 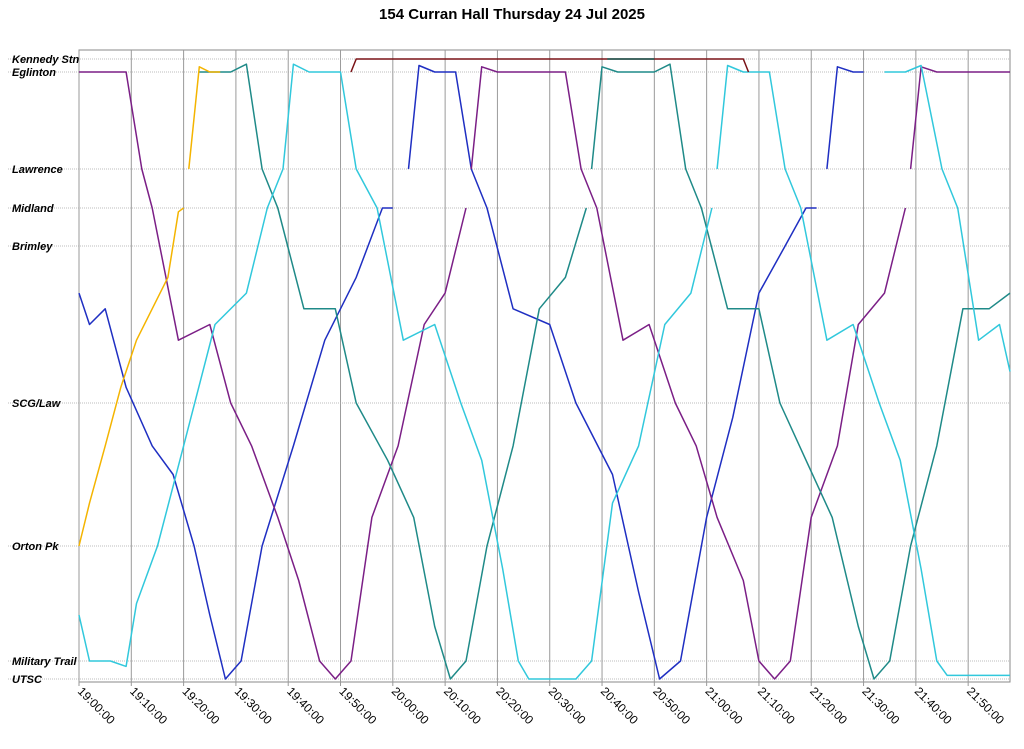 I want to click on y-stop-label: UTSC, so click(x=27, y=680).